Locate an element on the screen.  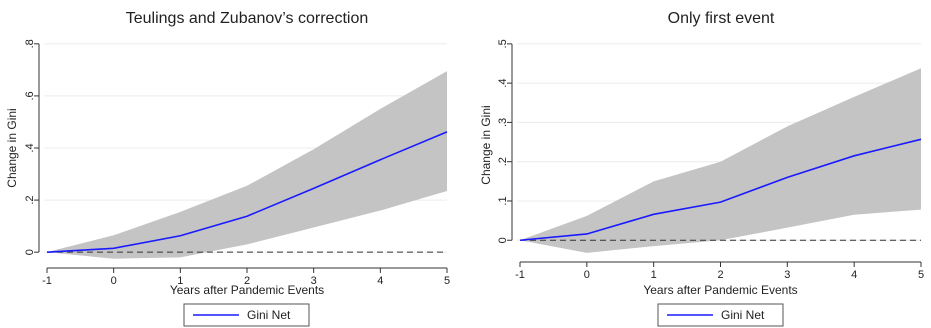
chart-title: Teulings and Zubanov’s correction is located at coordinates (247, 18).